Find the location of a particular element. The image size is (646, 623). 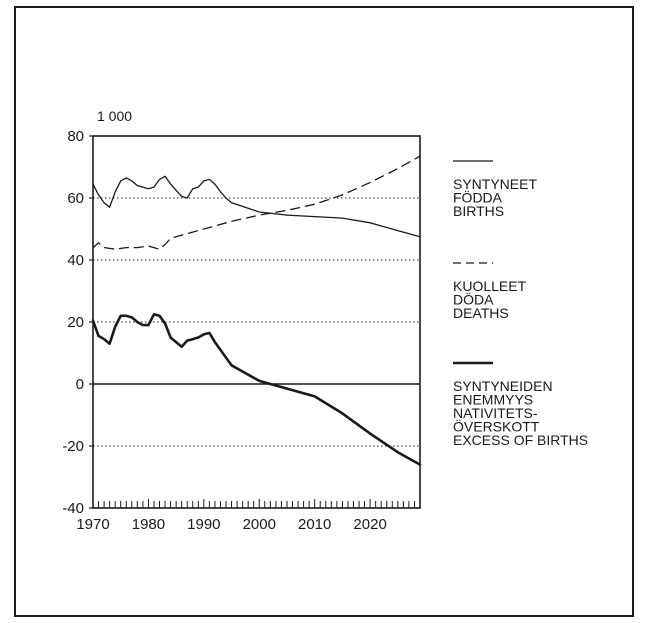

x-tick-label: 1990 is located at coordinates (203, 524).